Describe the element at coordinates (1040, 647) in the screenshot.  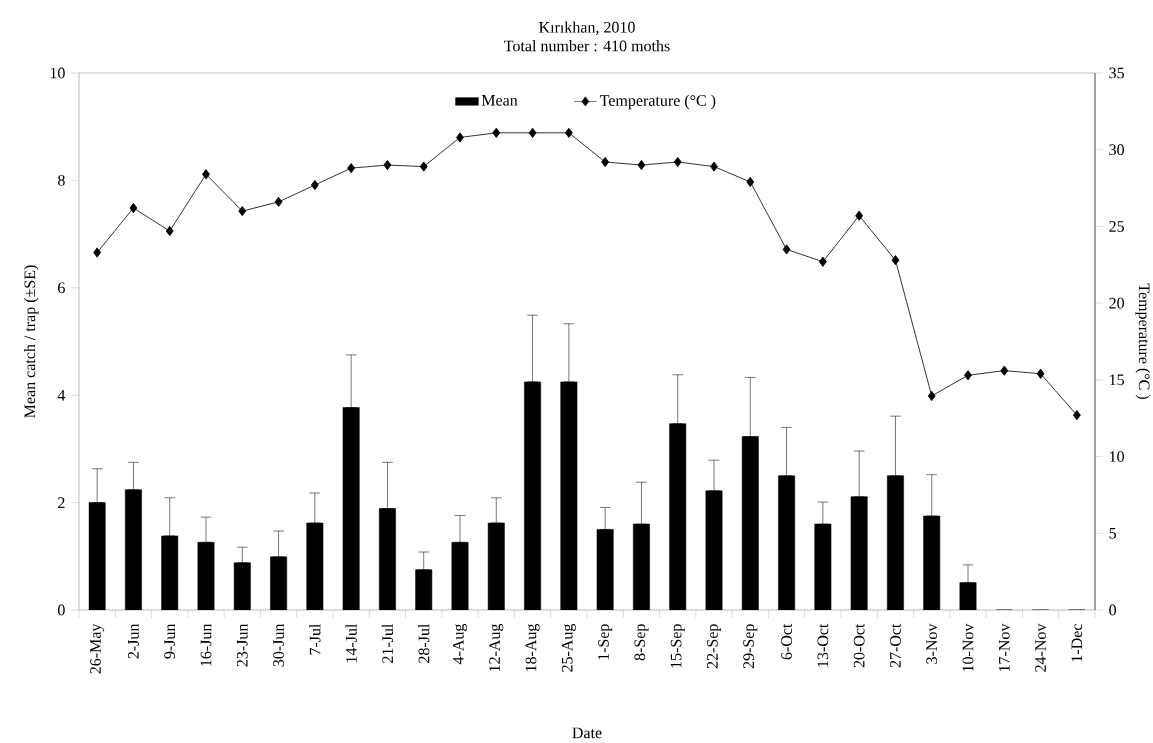
I see `x-tick-label: 24-Nov` at that location.